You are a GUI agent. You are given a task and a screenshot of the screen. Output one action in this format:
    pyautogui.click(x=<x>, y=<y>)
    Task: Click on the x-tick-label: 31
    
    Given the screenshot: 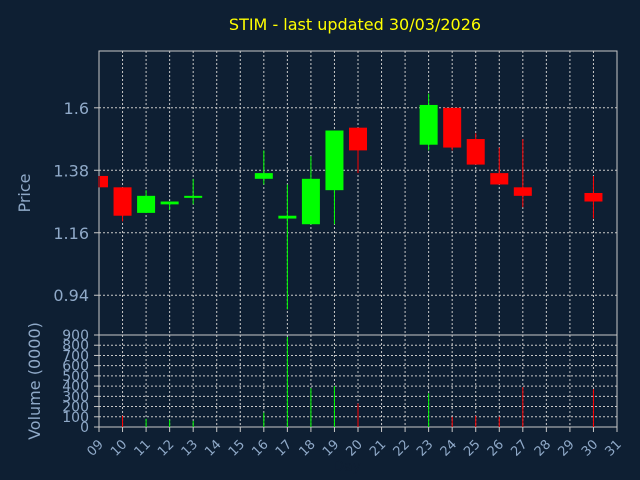 What is the action you would take?
    pyautogui.click(x=614, y=448)
    